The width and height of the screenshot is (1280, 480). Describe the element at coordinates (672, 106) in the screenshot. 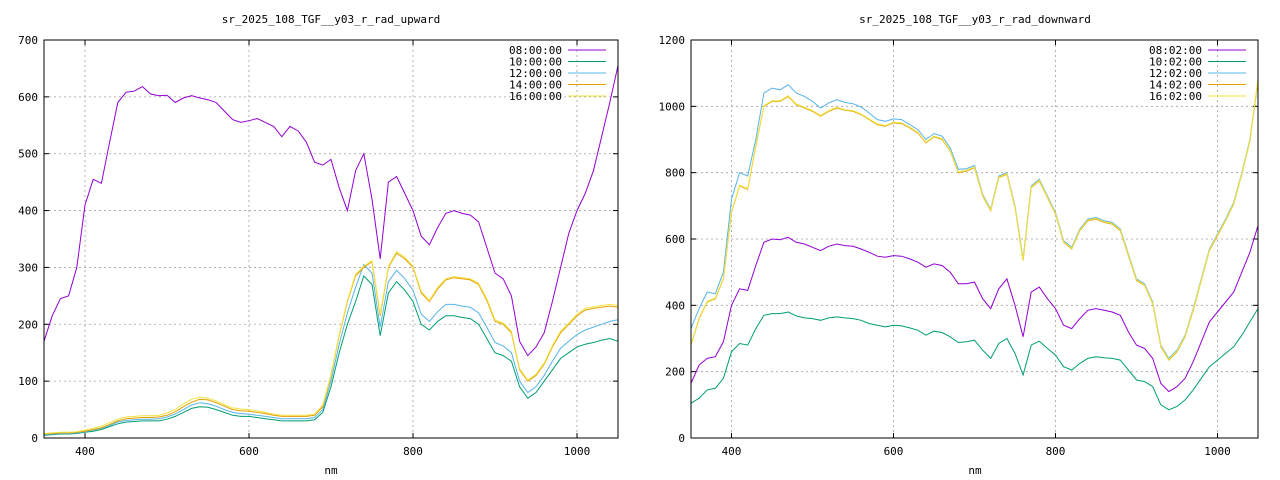

I see `y-tick-label: 1000` at that location.